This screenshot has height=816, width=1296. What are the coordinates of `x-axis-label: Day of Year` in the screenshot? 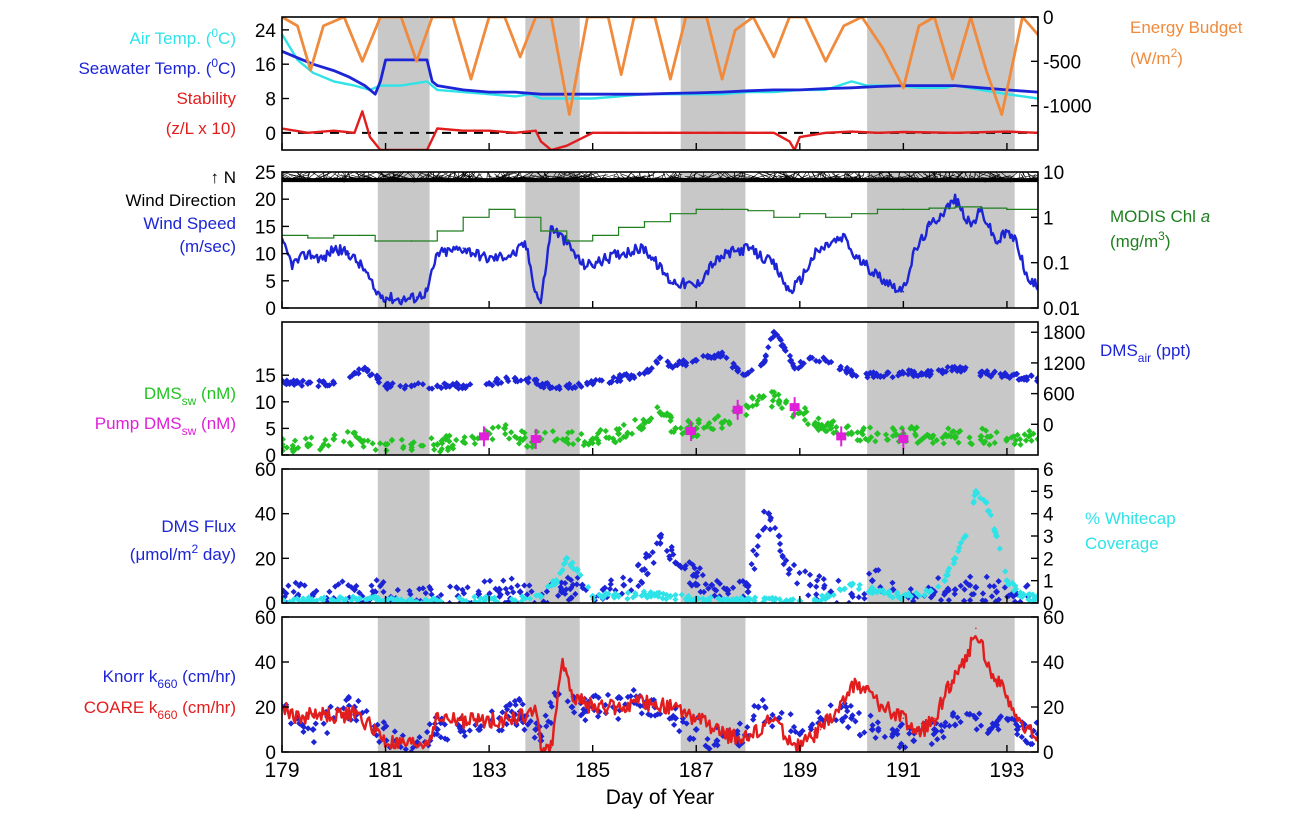 It's located at (660, 797).